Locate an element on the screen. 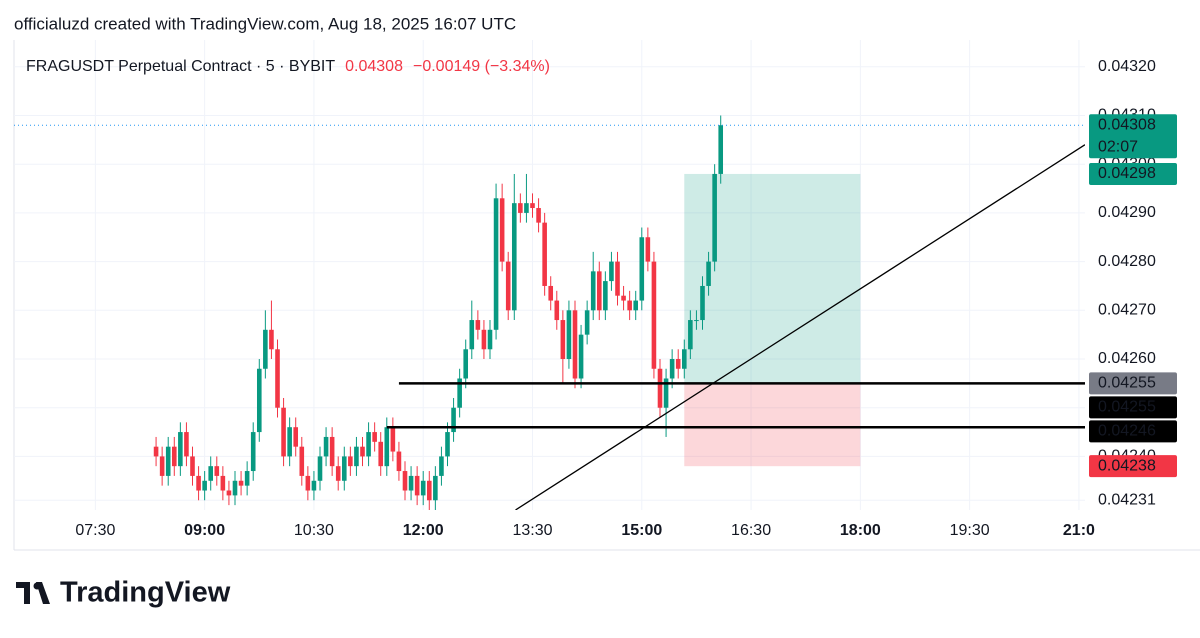 The image size is (1200, 638). x-tick-label: 18:00 is located at coordinates (860, 530).